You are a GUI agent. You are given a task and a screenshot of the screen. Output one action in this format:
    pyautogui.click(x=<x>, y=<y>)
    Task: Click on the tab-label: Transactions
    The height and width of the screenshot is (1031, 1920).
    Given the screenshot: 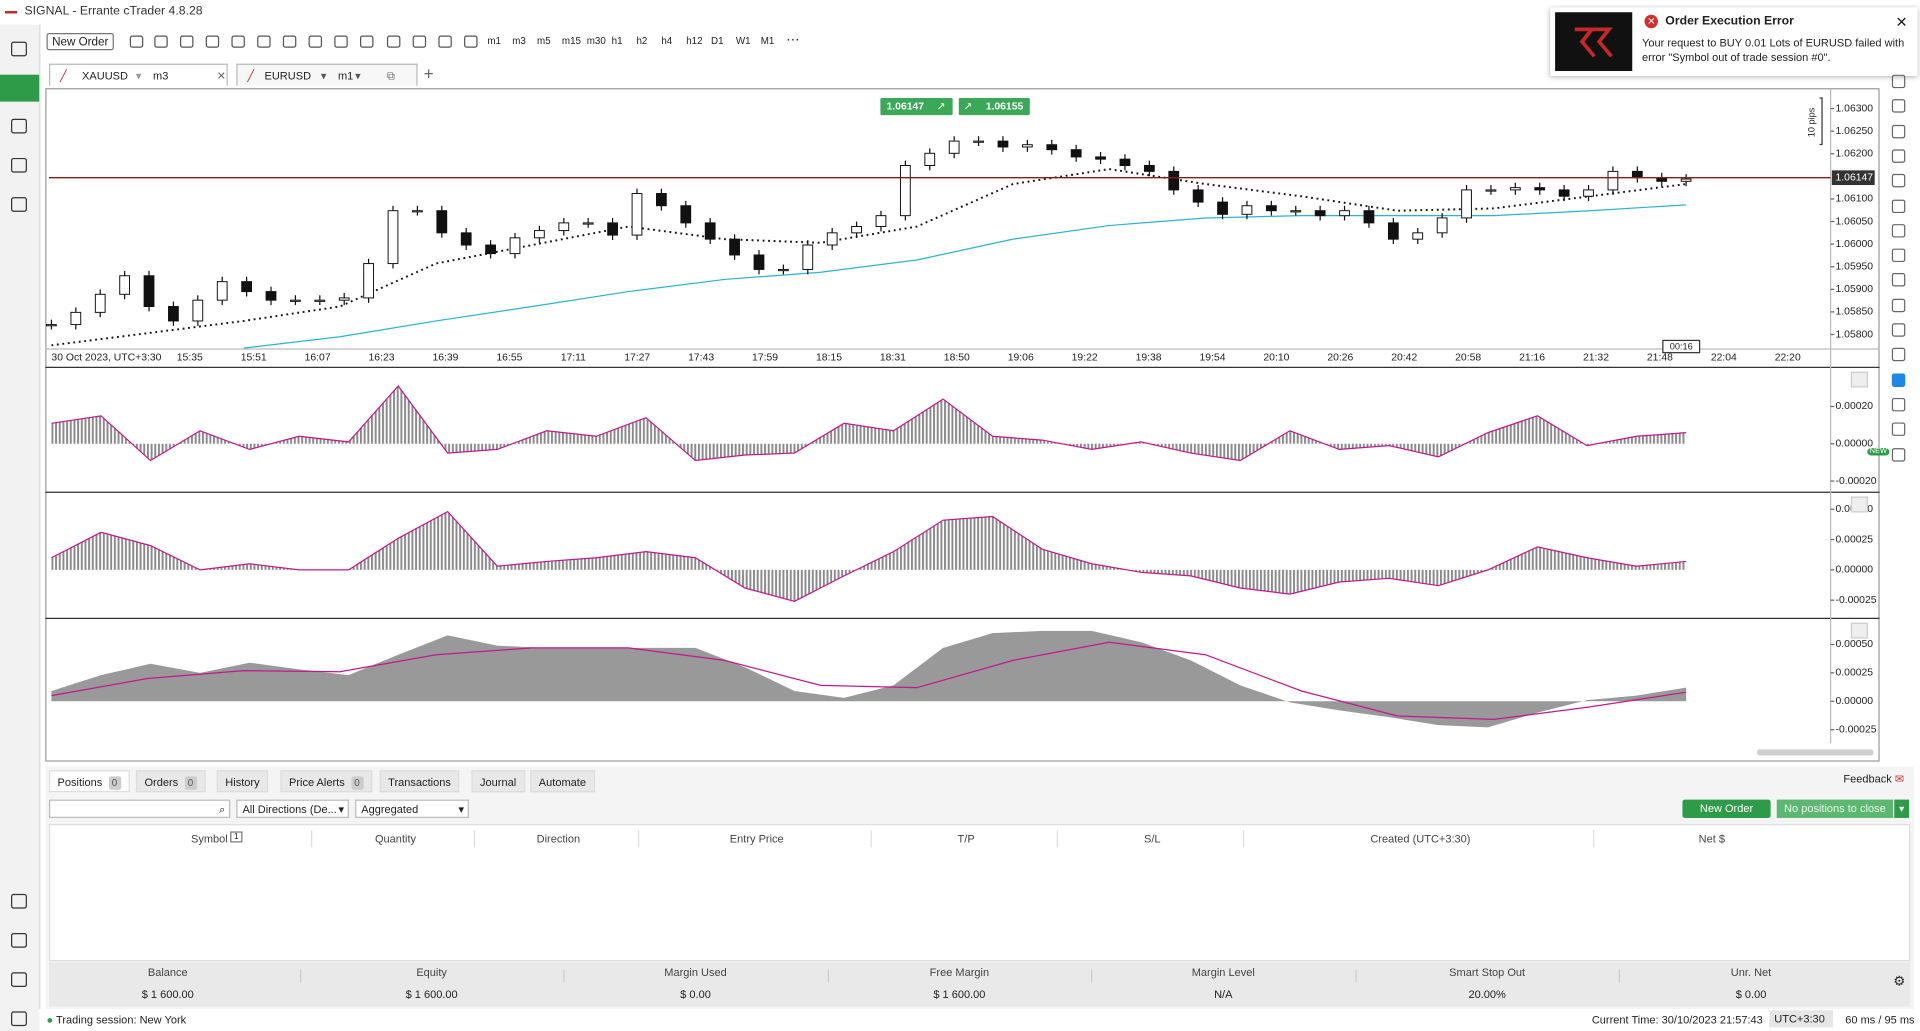 What is the action you would take?
    pyautogui.click(x=419, y=782)
    